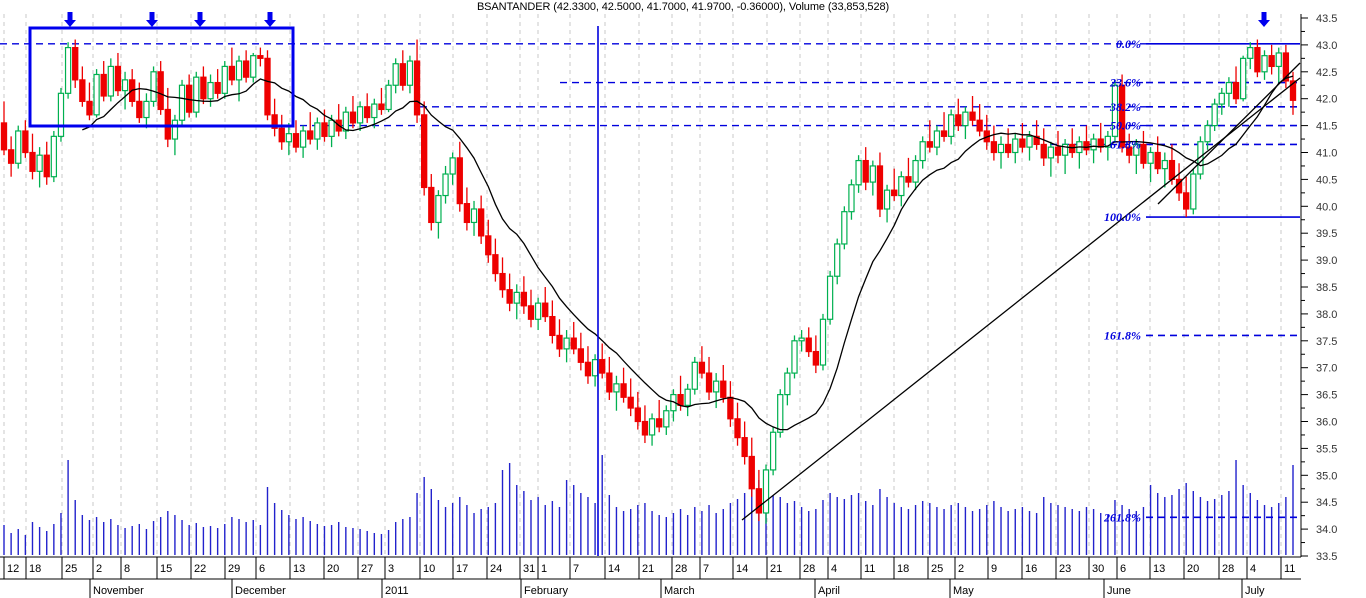 The image size is (1366, 598). Describe the element at coordinates (667, 19) in the screenshot. I see `signal-arrows-layer` at that location.